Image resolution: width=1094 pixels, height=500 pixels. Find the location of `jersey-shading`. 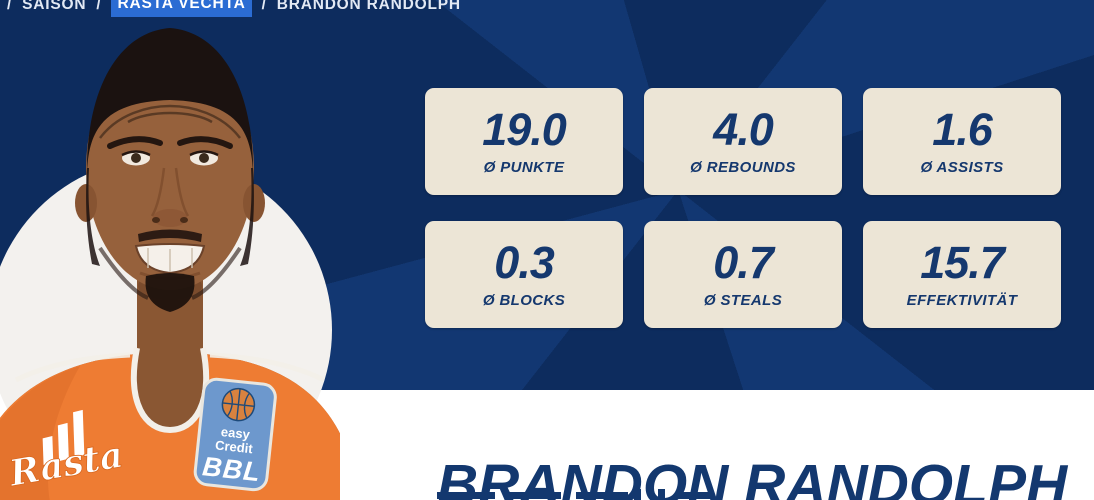

jersey-shading is located at coordinates (40, 433).